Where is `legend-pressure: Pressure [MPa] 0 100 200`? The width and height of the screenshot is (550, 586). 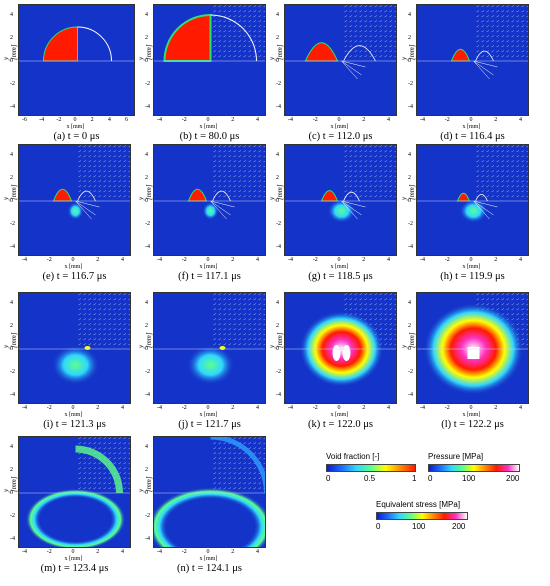
legend-pressure: Pressure [MPa] 0 100 200 is located at coordinates (478, 467).